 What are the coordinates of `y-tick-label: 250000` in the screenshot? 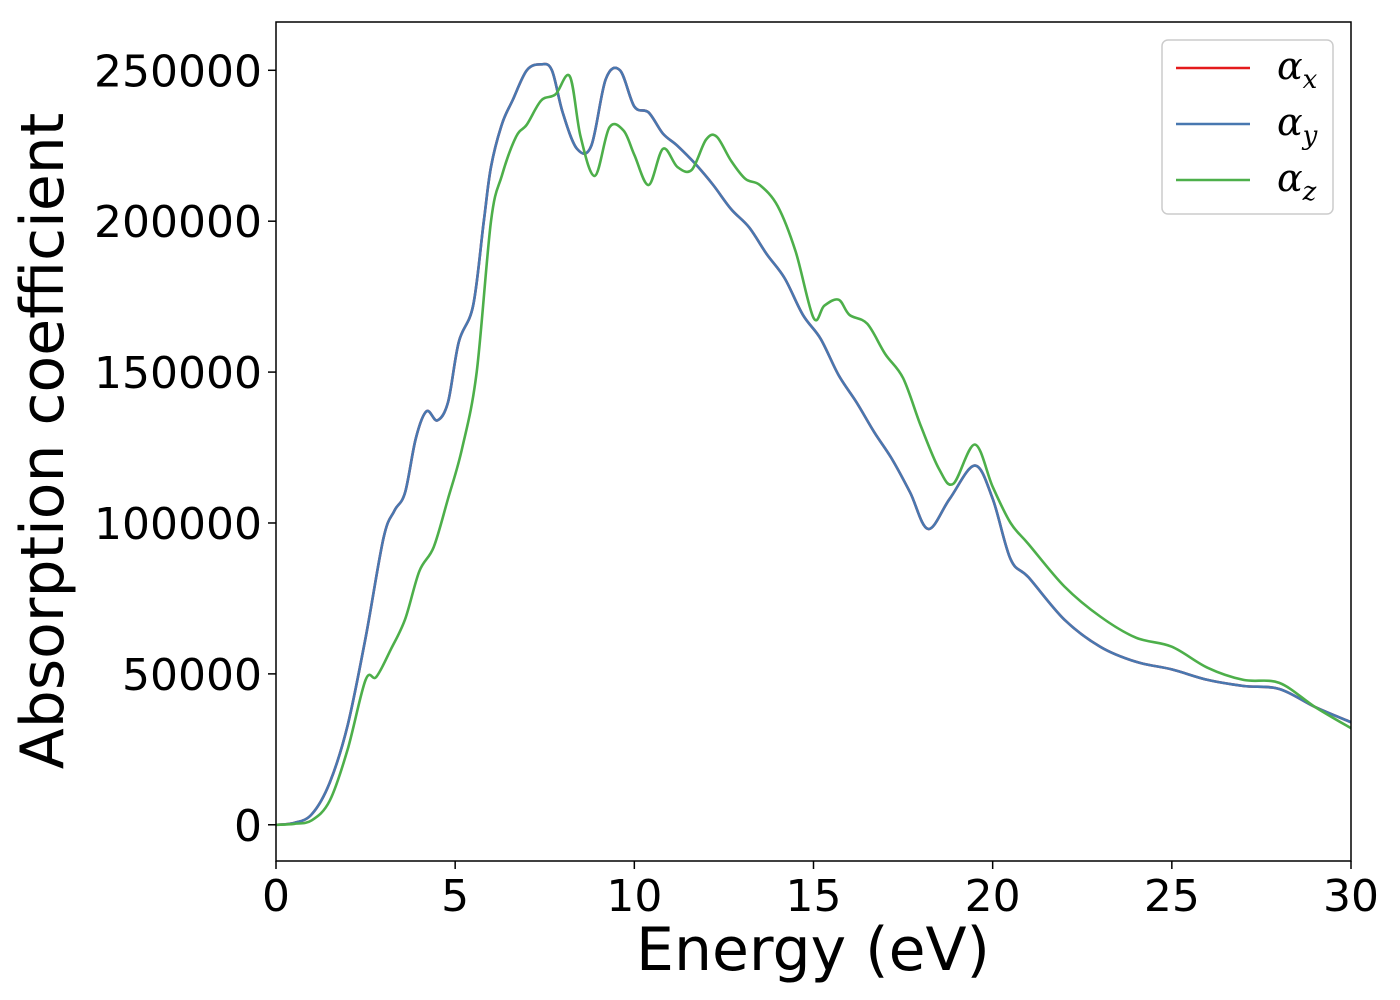 It's located at (178, 71).